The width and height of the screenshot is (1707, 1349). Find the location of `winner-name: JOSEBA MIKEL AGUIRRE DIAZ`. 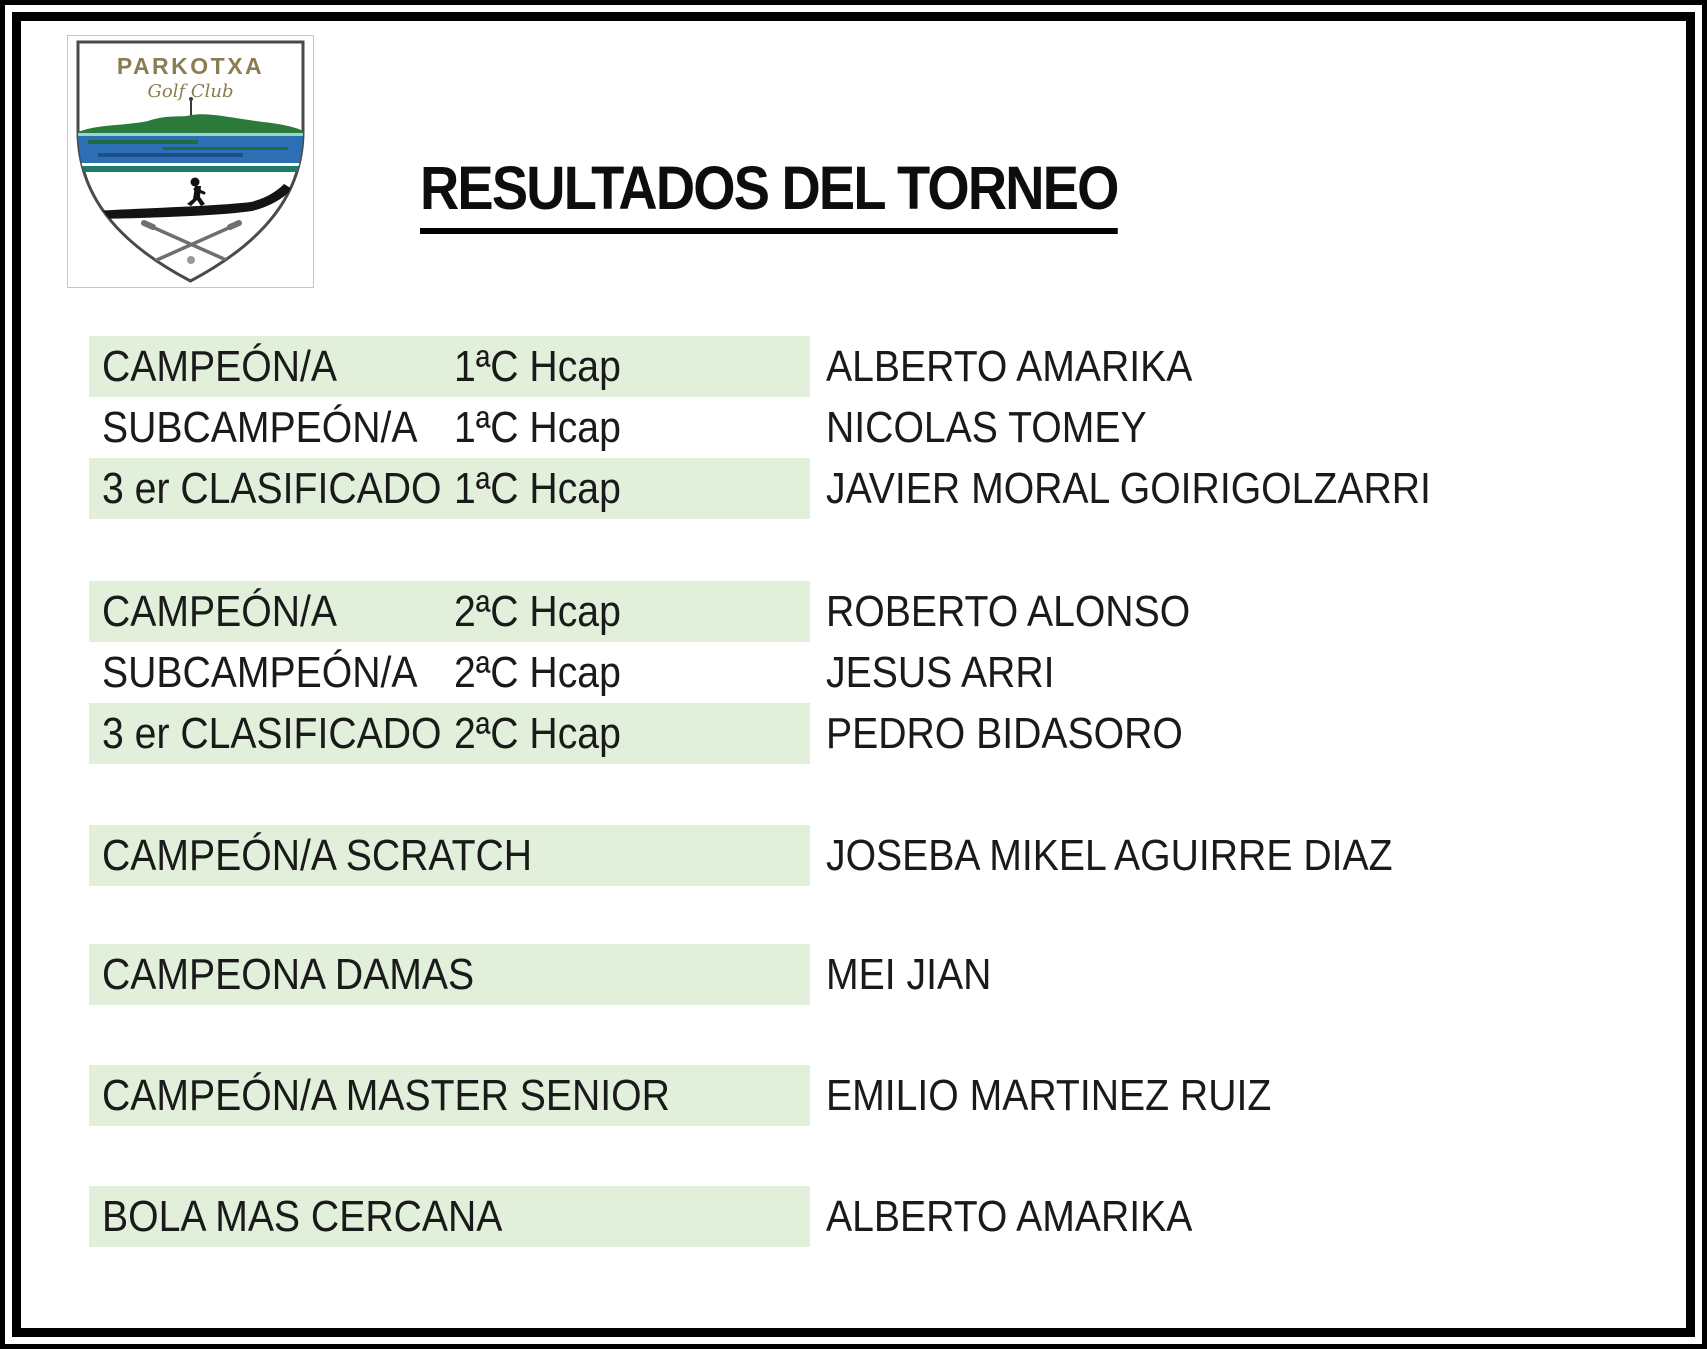

winner-name: JOSEBA MIKEL AGUIRRE DIAZ is located at coordinates (1109, 855).